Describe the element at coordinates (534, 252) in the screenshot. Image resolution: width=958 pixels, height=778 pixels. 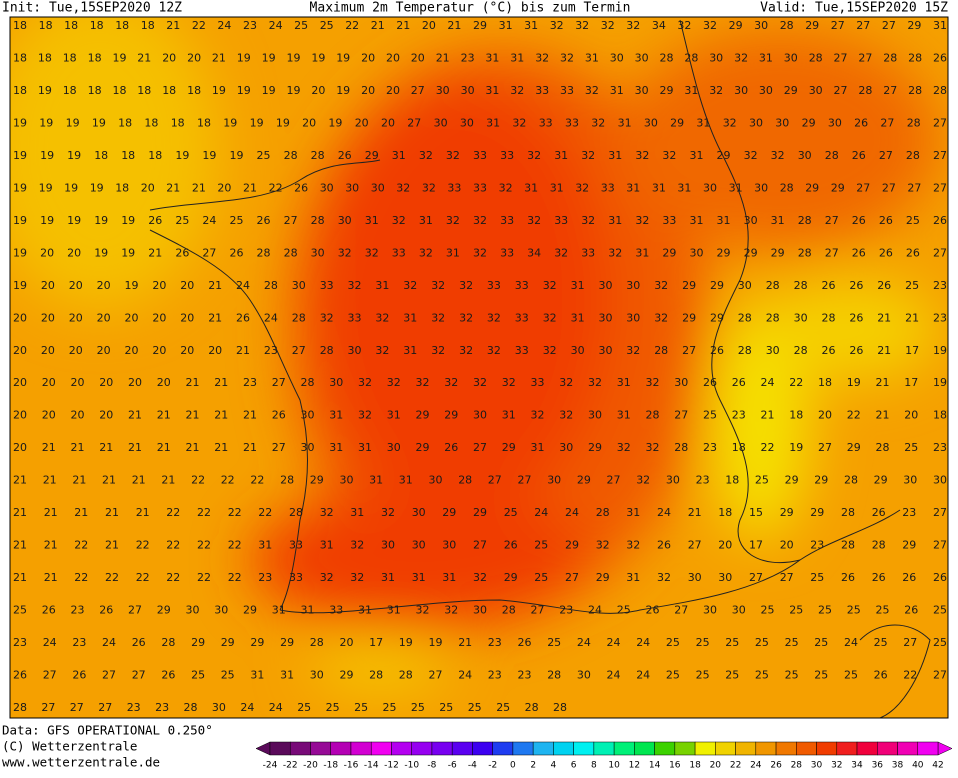
I see `temperature-label: 34` at that location.